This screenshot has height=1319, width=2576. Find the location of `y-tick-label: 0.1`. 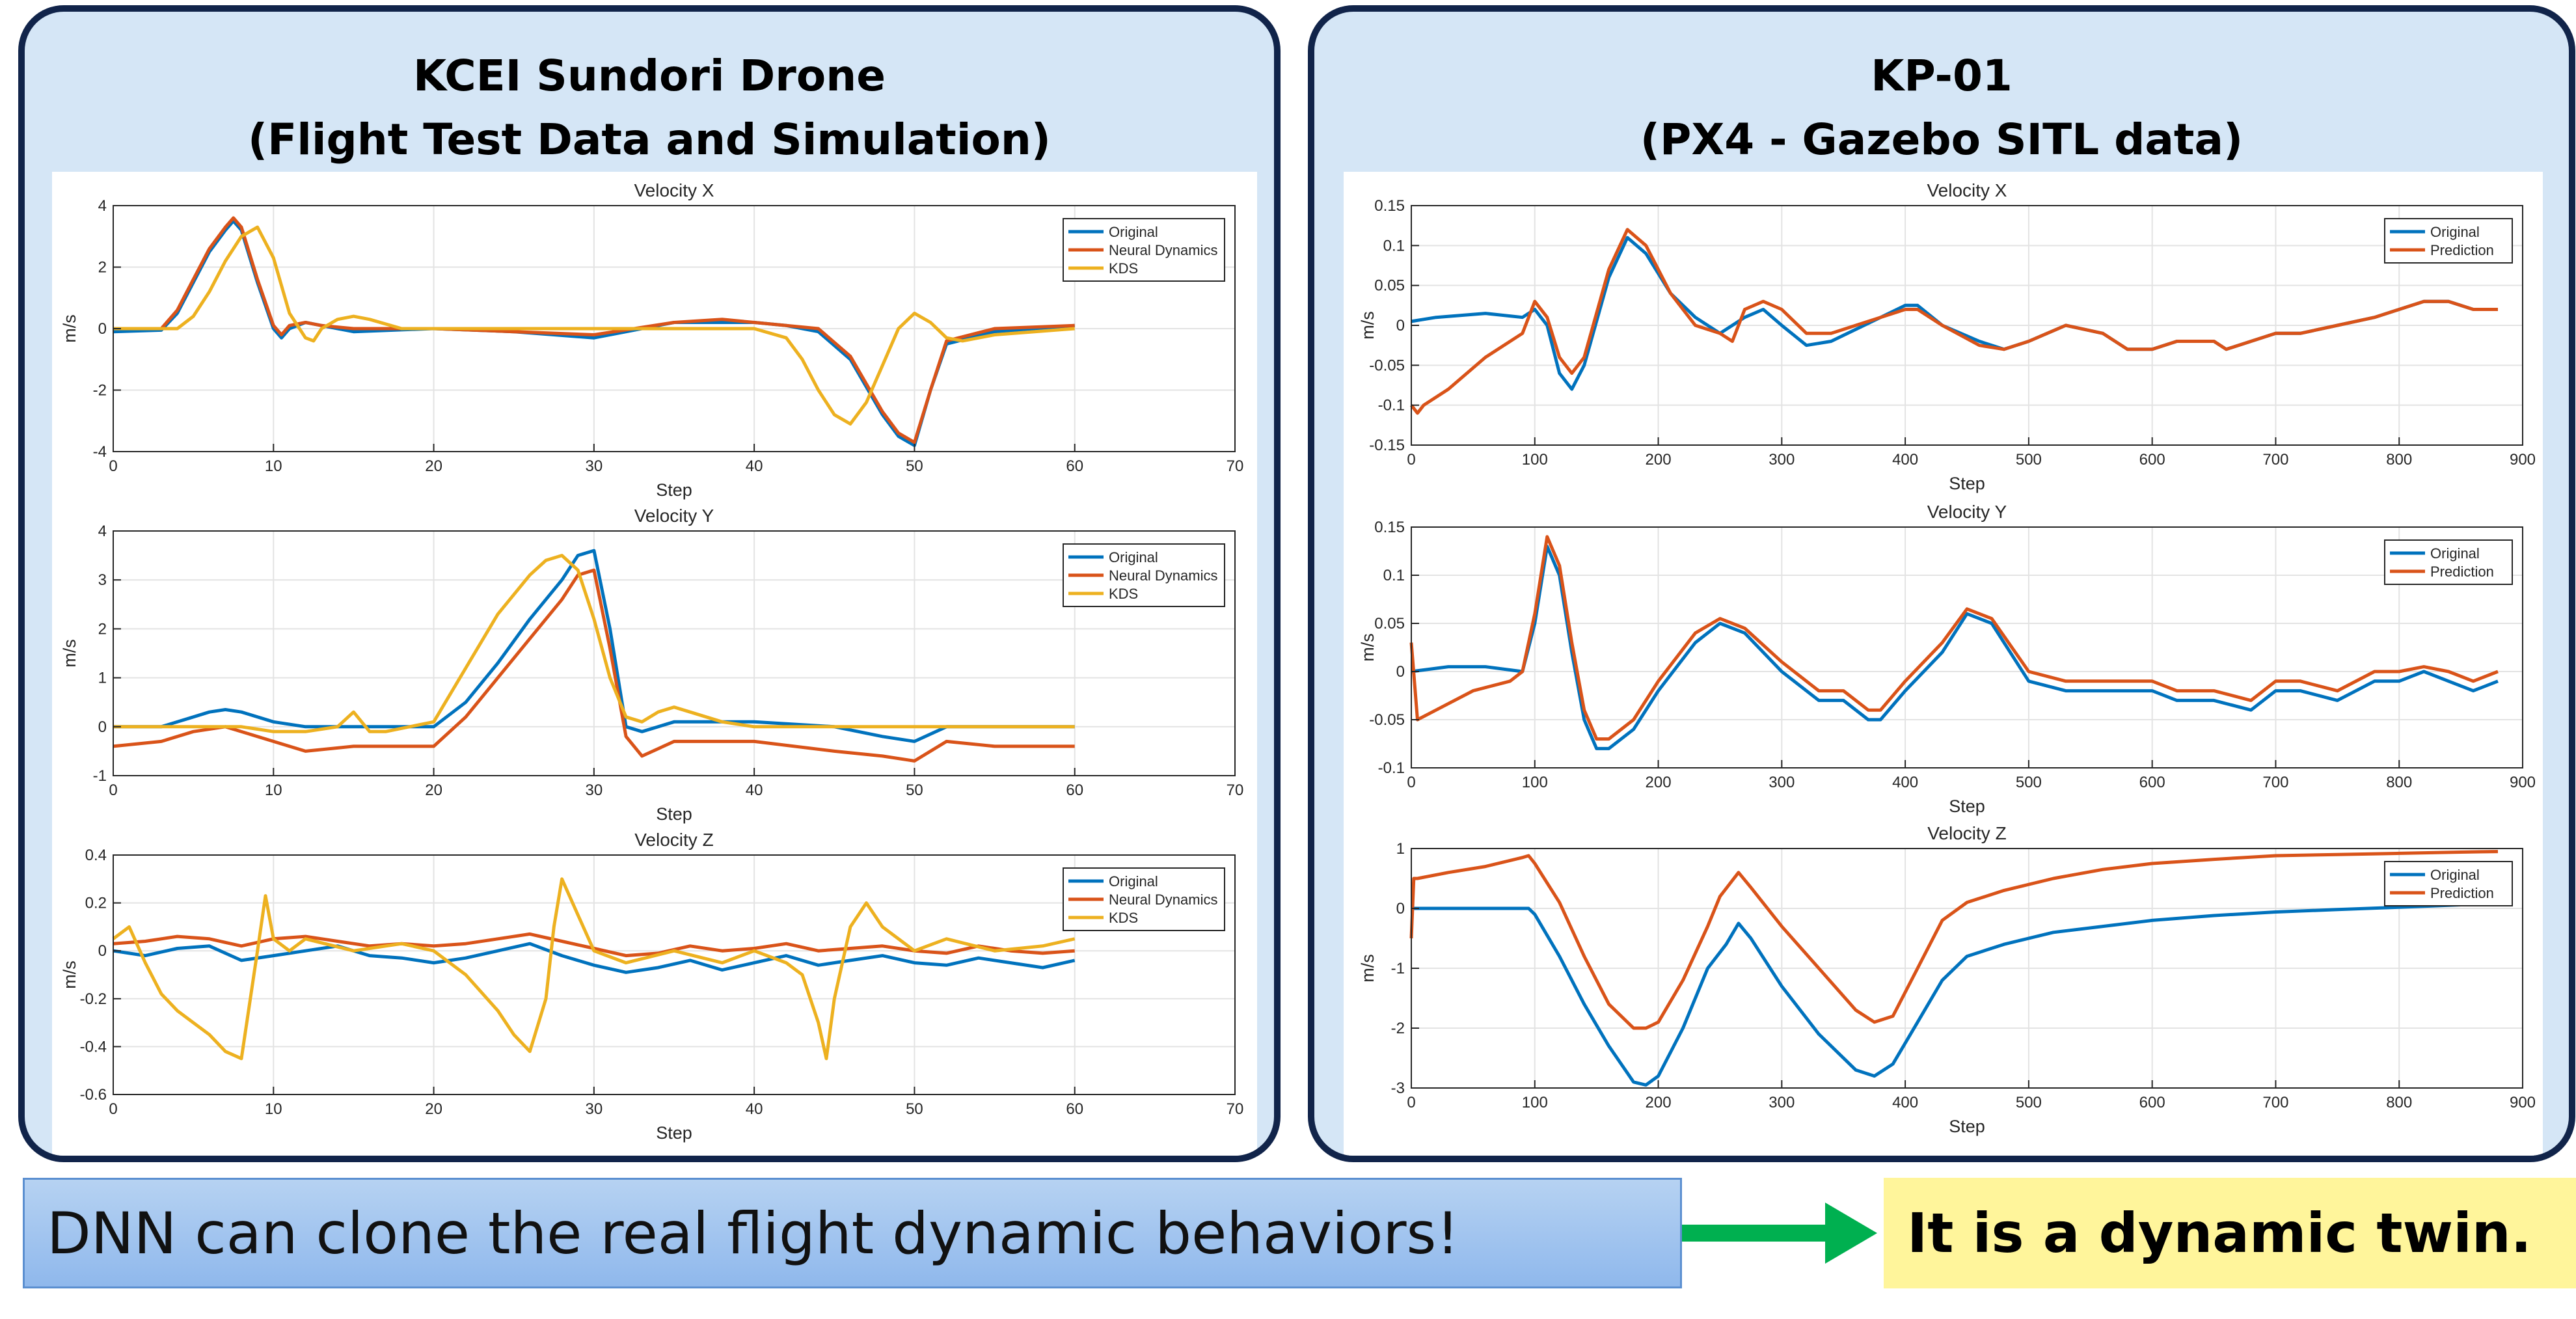

y-tick-label: 0.1 is located at coordinates (1394, 246).